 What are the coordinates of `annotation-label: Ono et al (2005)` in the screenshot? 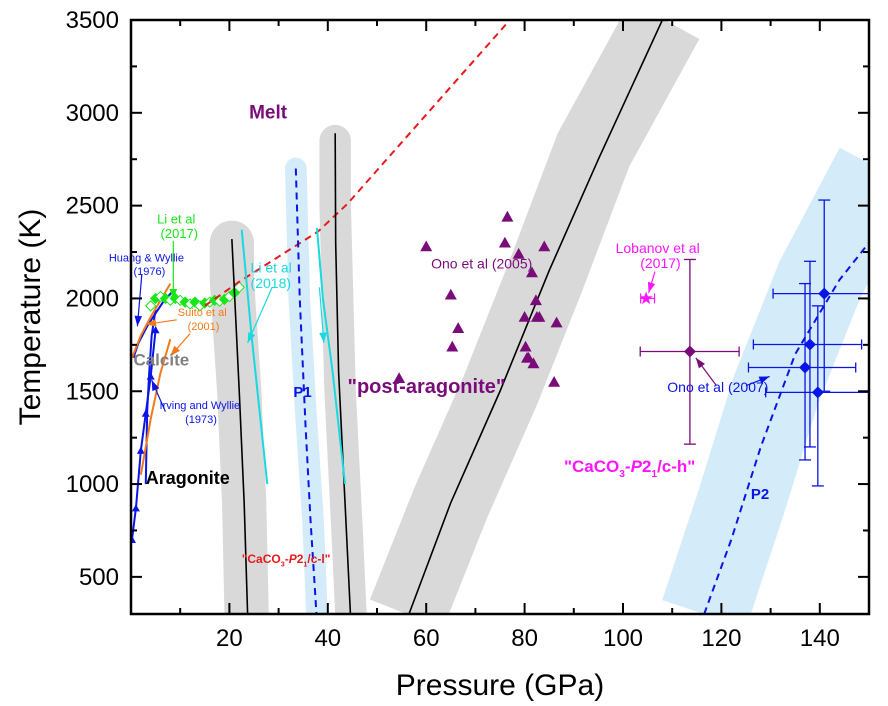 It's located at (481, 264).